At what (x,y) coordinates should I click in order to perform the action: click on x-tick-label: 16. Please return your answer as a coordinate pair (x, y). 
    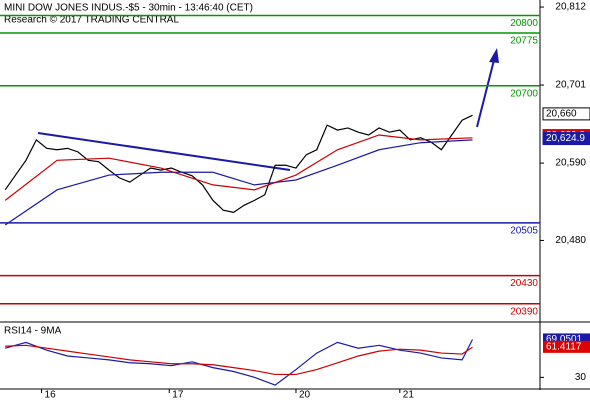
    Looking at the image, I should click on (51, 395).